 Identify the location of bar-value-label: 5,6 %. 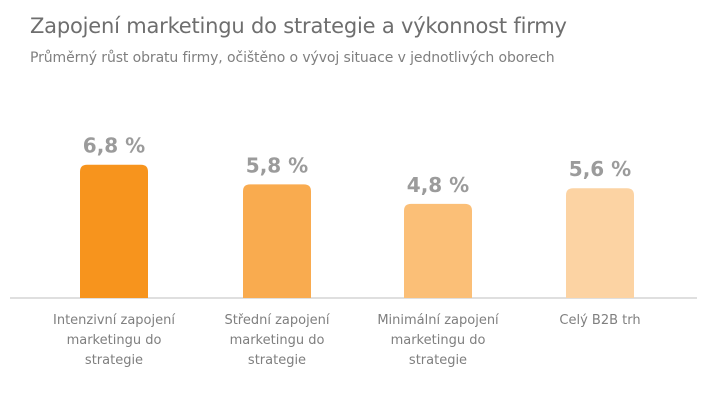
(600, 169).